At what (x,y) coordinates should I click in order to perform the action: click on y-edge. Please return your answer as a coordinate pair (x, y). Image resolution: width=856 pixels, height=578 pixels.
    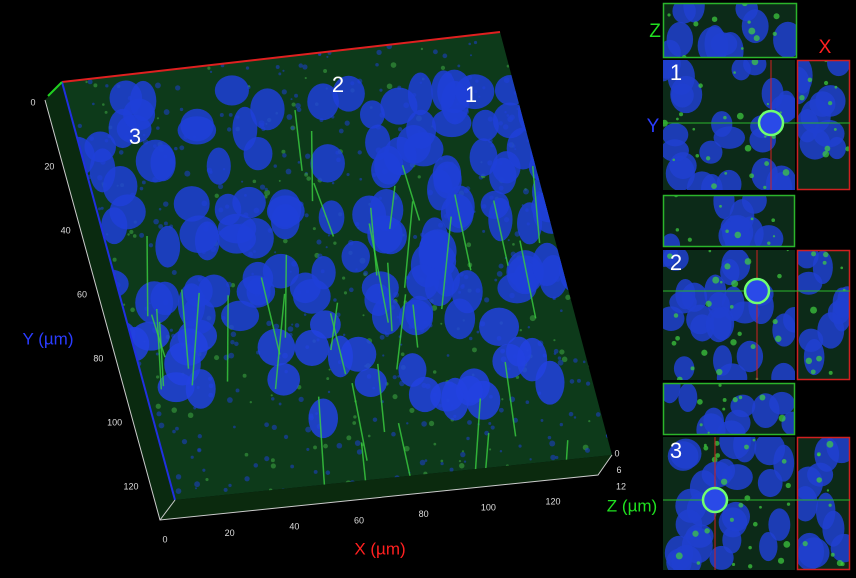
    Looking at the image, I should click on (118, 291).